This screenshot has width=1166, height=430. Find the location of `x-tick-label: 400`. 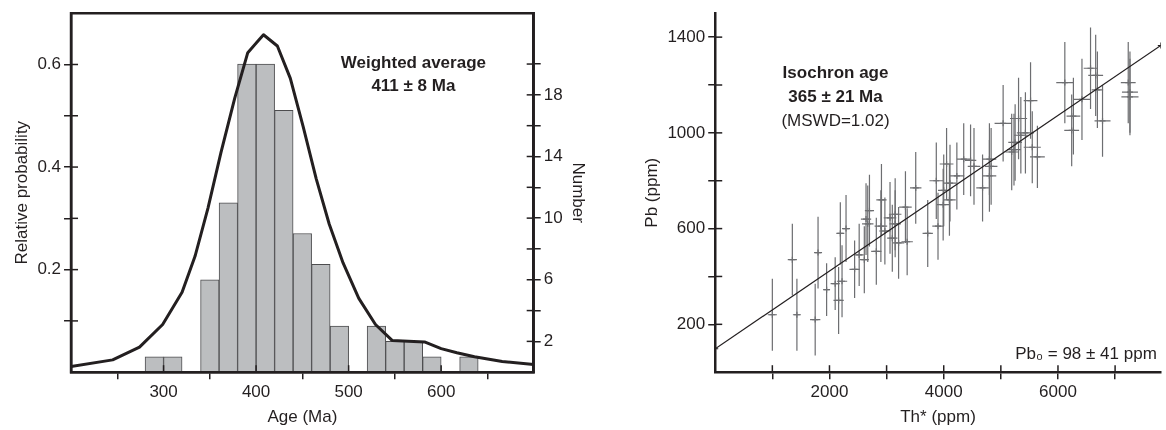

x-tick-label: 400 is located at coordinates (256, 392).